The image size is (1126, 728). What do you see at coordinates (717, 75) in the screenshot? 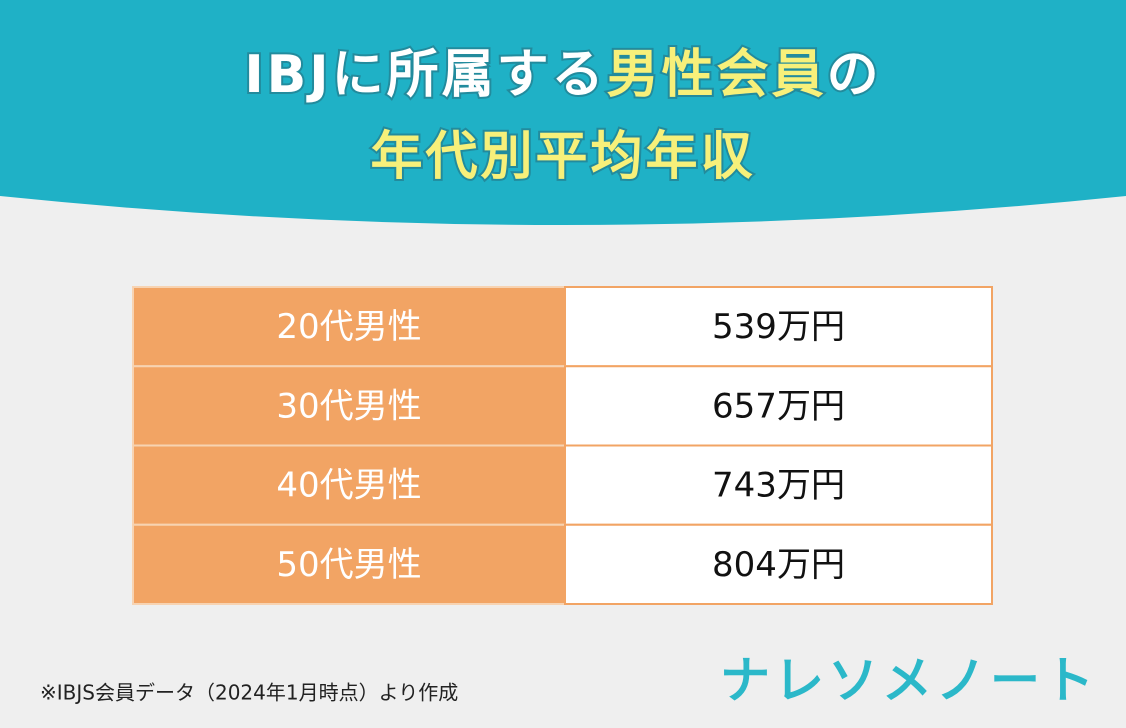
I see `title-part-highlight: 男性会員` at bounding box center [717, 75].